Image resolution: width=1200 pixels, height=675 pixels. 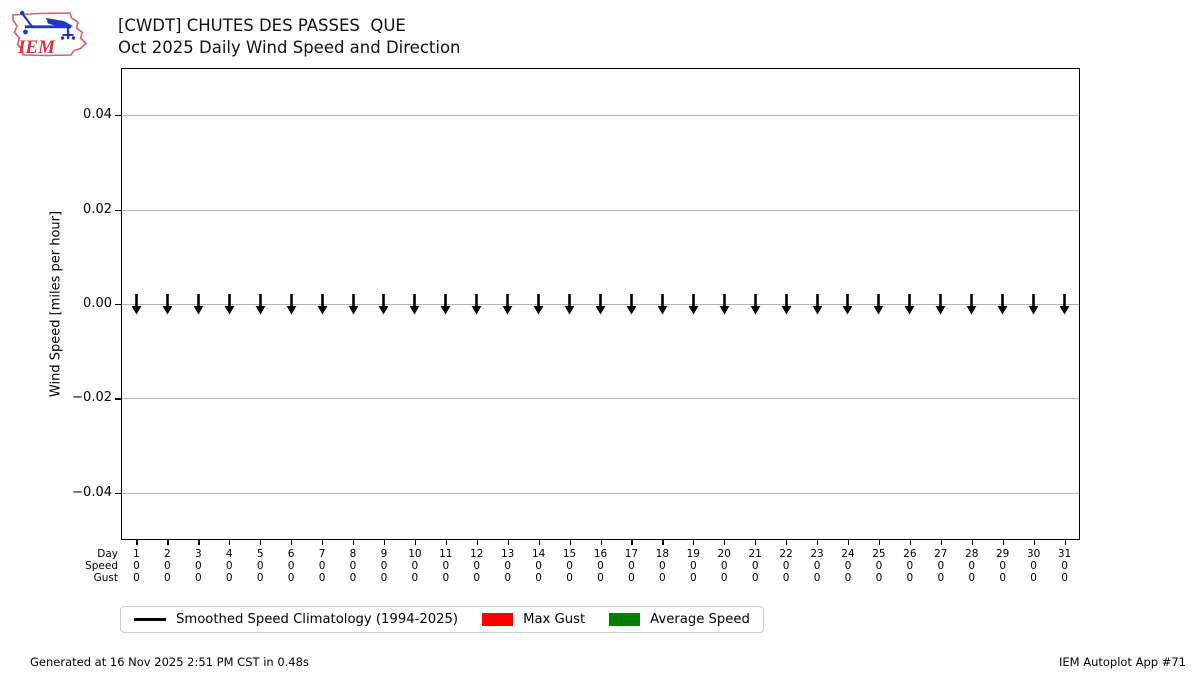 What do you see at coordinates (879, 554) in the screenshot?
I see `day-value: 25` at bounding box center [879, 554].